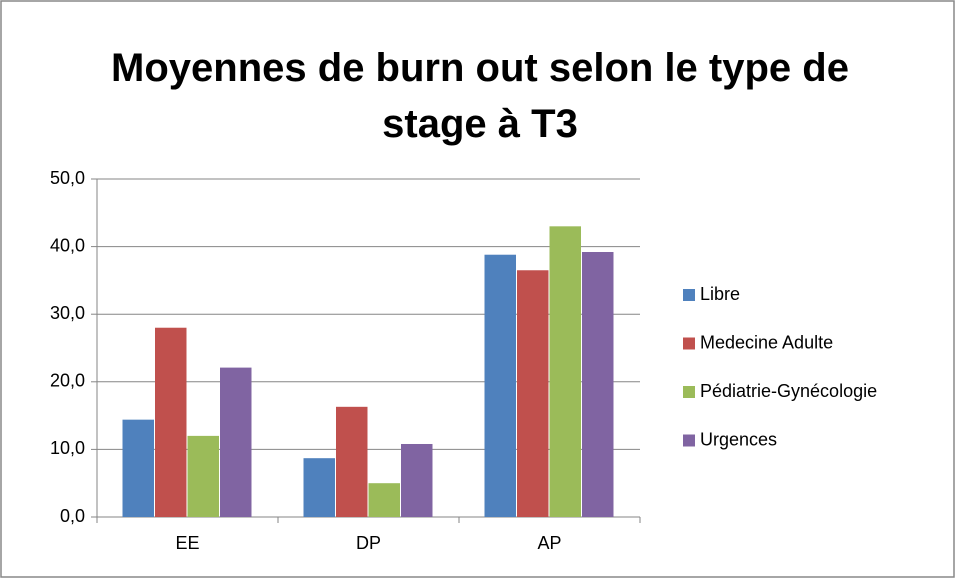 The image size is (956, 579). Describe the element at coordinates (67, 178) in the screenshot. I see `y-tick-label: 50,0` at that location.